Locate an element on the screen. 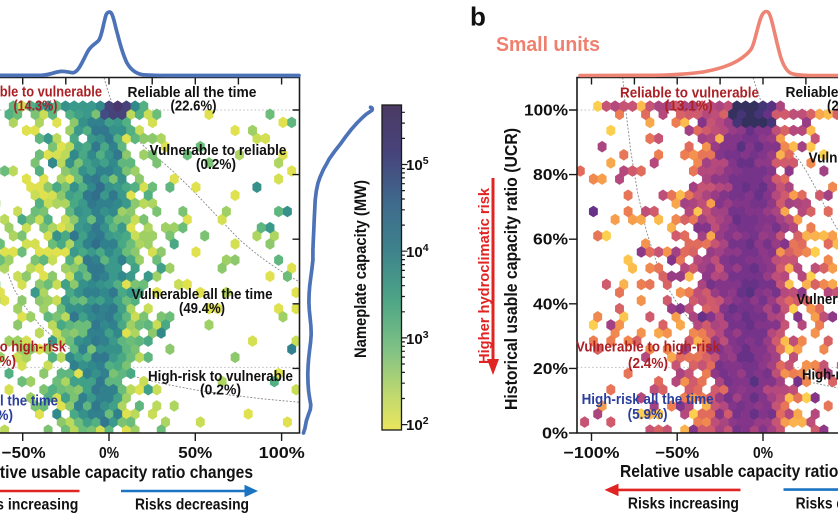  svg-text: Vulnerable to reliable is located at coordinates (823, 159).